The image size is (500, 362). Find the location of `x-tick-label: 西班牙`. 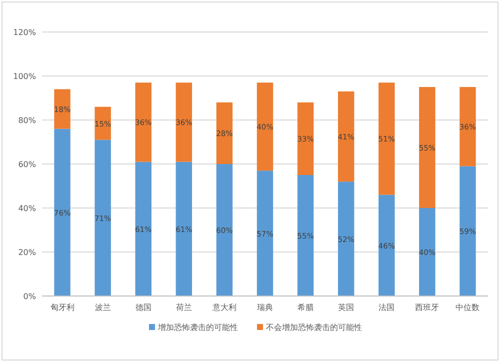

x-tick-label: 西班牙 is located at coordinates (427, 307).